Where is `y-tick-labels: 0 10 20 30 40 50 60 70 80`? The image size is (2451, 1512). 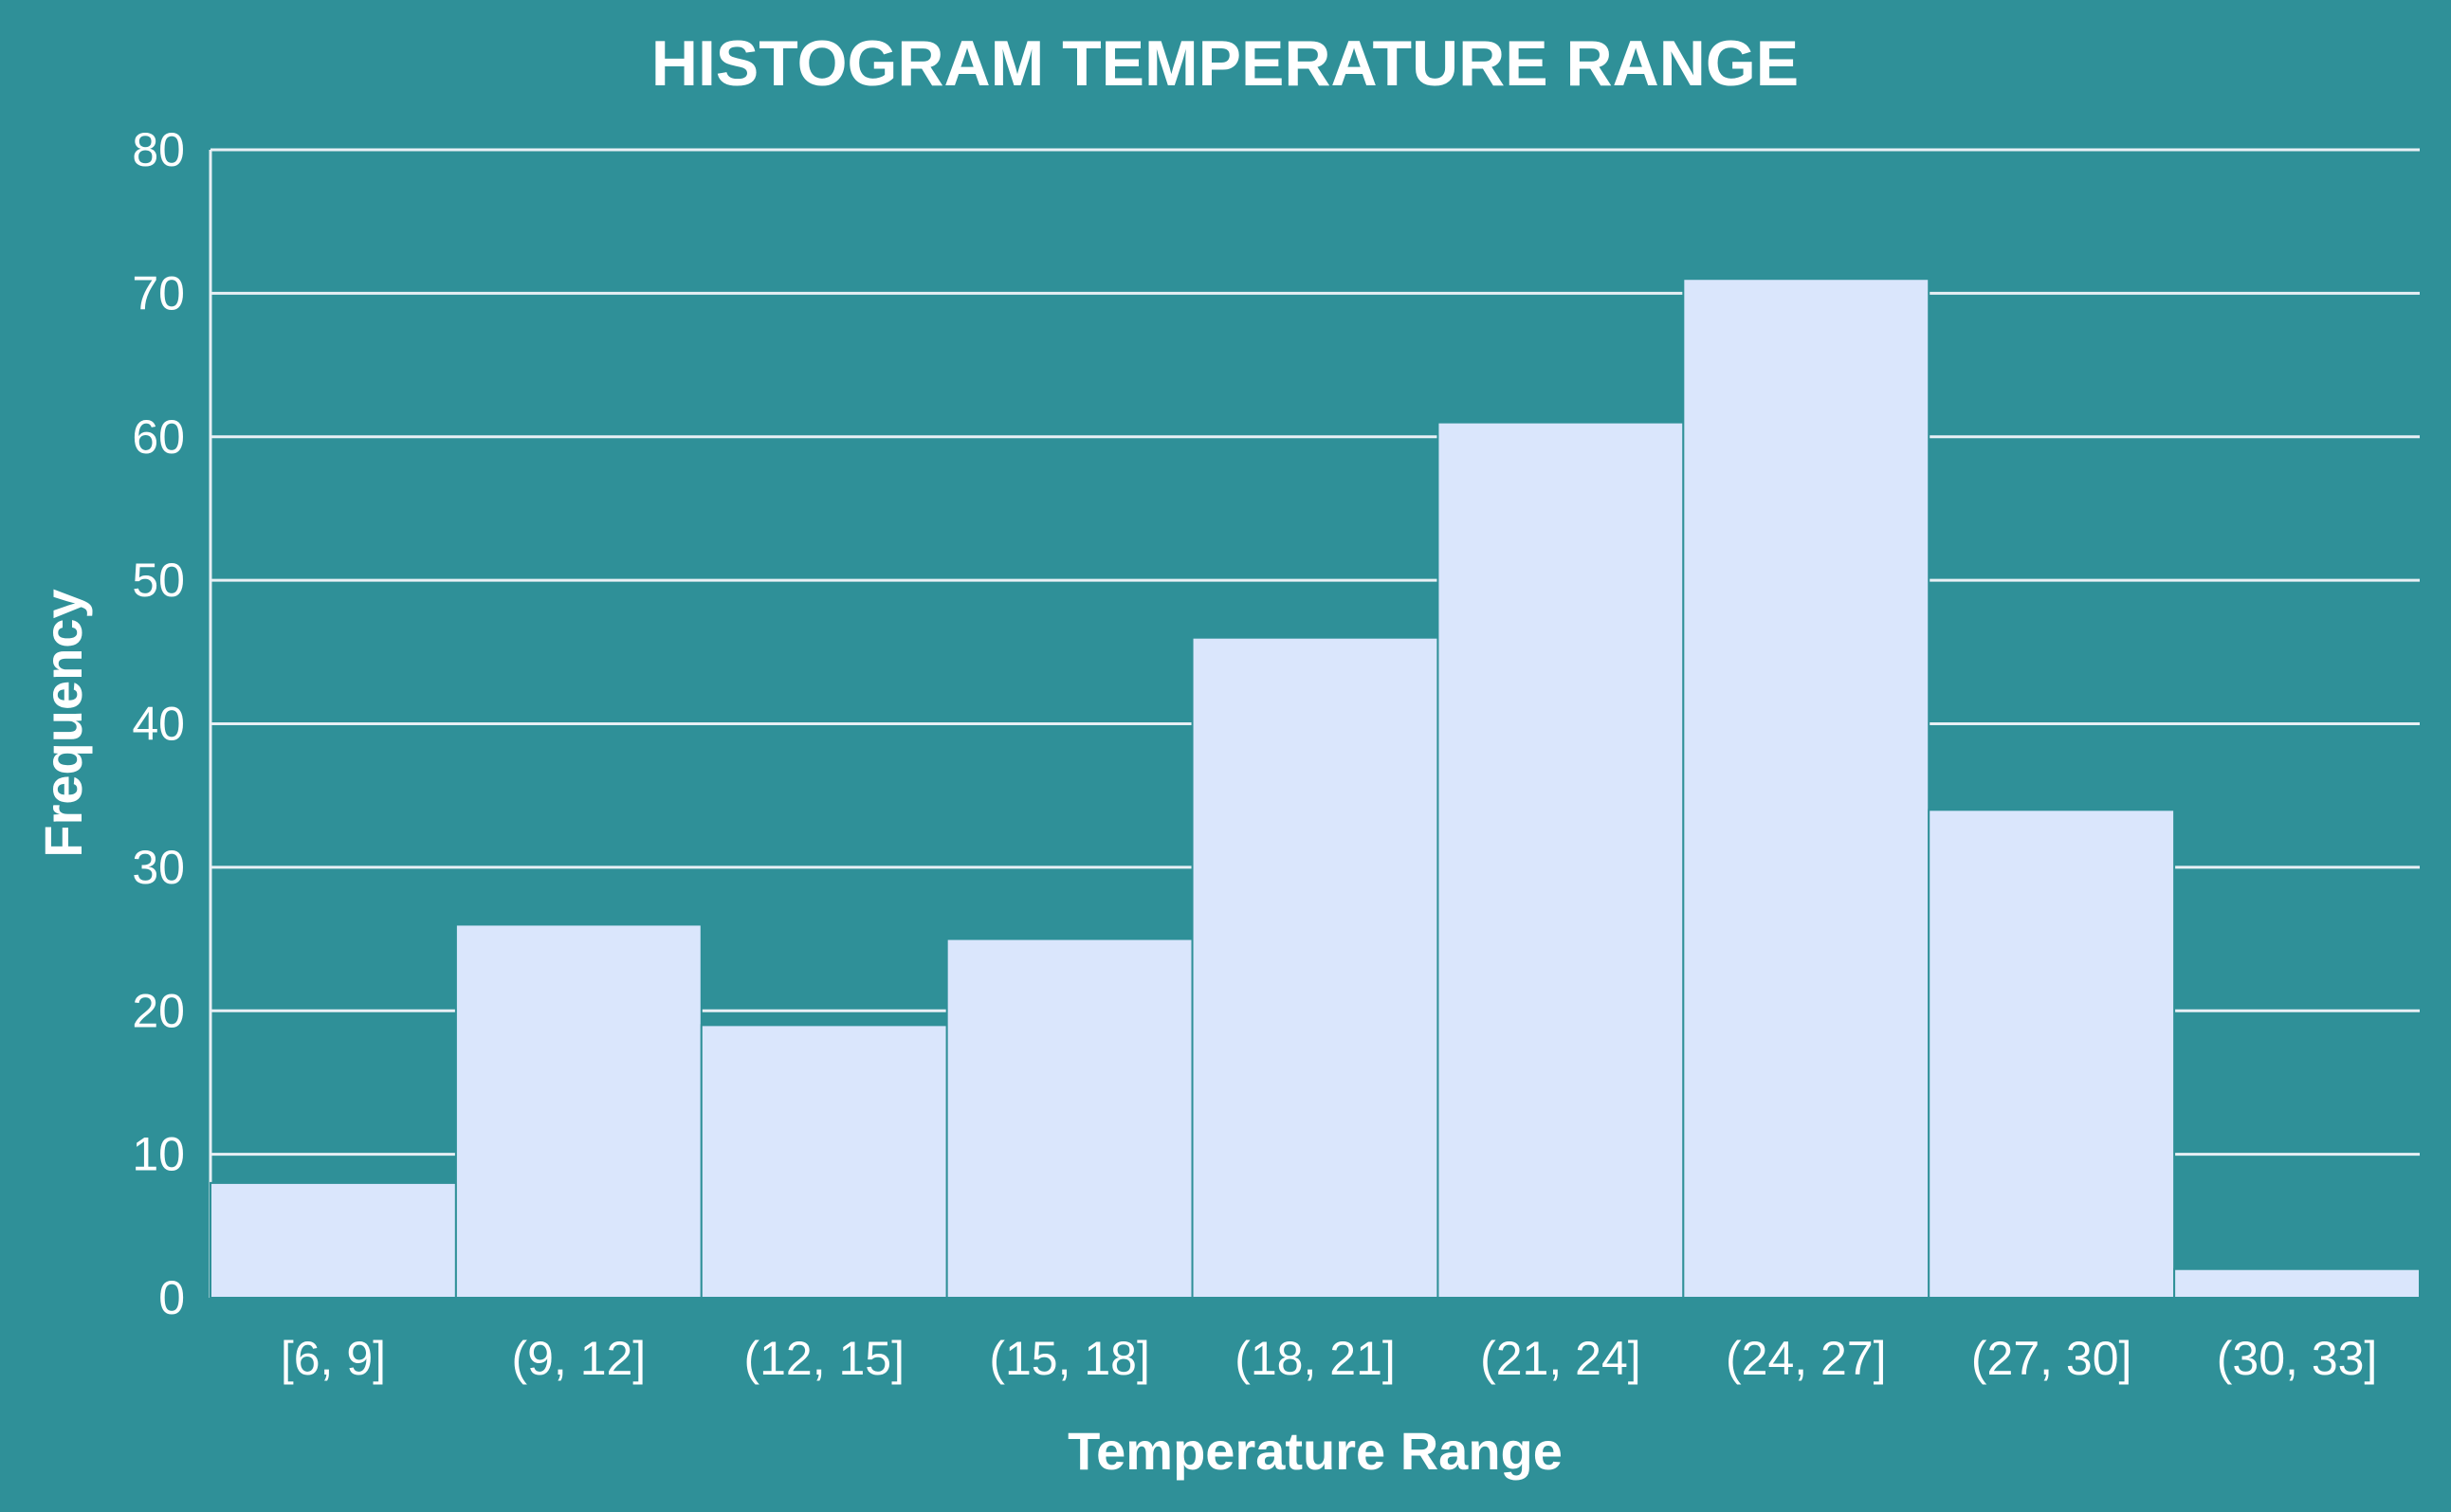
y-tick-labels: 0 10 20 30 40 50 60 70 80 is located at coordinates (158, 723).